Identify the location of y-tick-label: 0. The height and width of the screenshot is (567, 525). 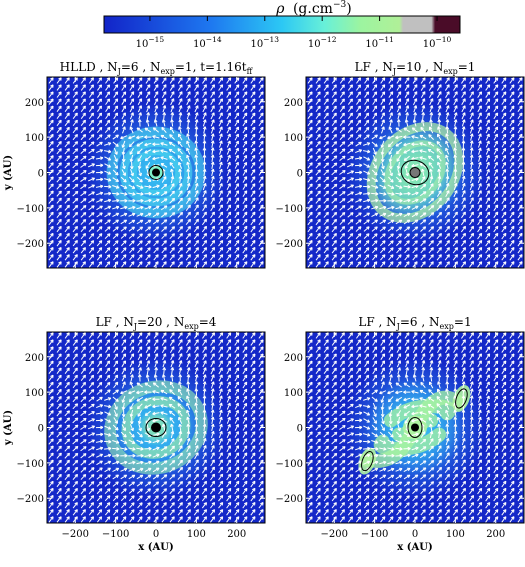
(300, 174).